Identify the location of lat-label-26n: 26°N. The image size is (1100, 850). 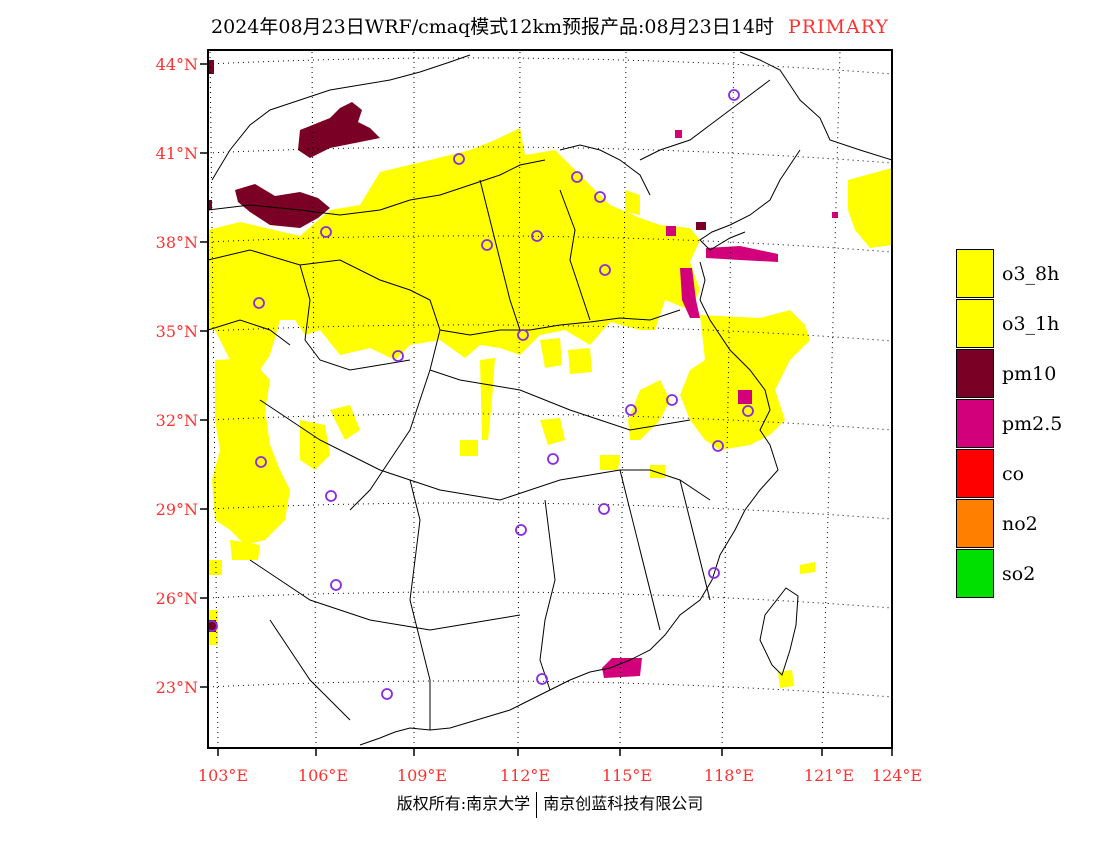
(176, 598).